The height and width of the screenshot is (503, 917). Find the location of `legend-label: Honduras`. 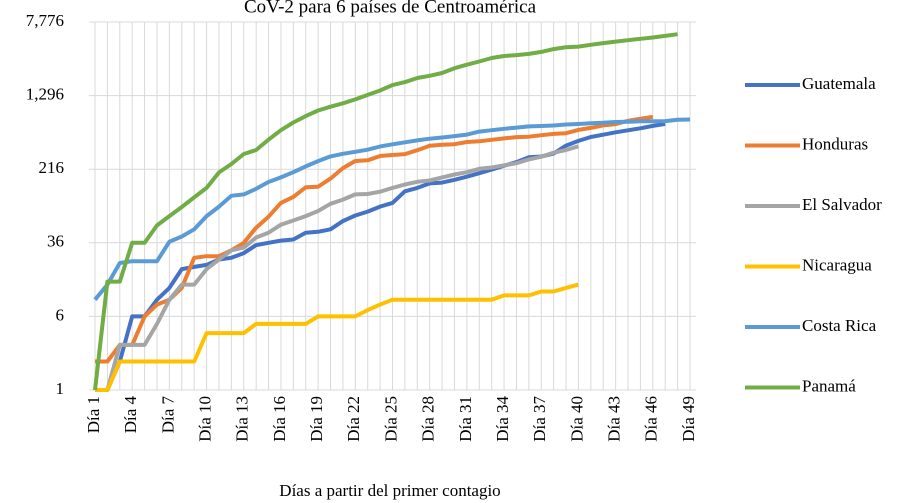

legend-label: Honduras is located at coordinates (835, 143).